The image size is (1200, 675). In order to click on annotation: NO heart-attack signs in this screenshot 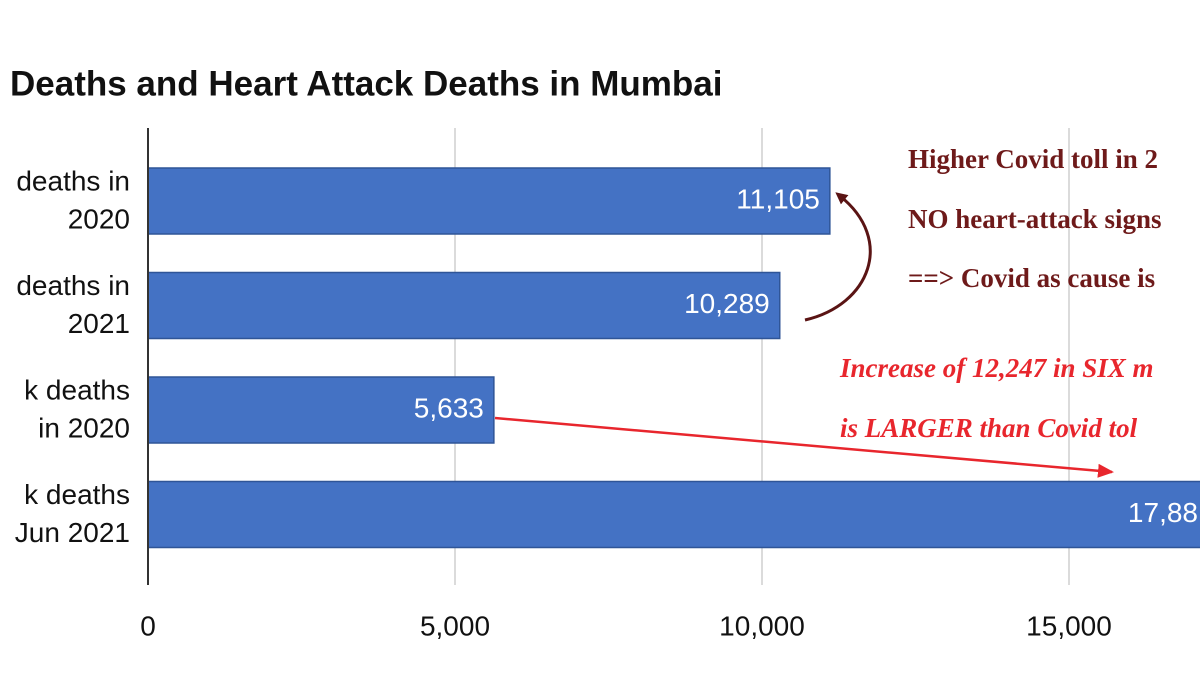, I will do `click(1034, 219)`.